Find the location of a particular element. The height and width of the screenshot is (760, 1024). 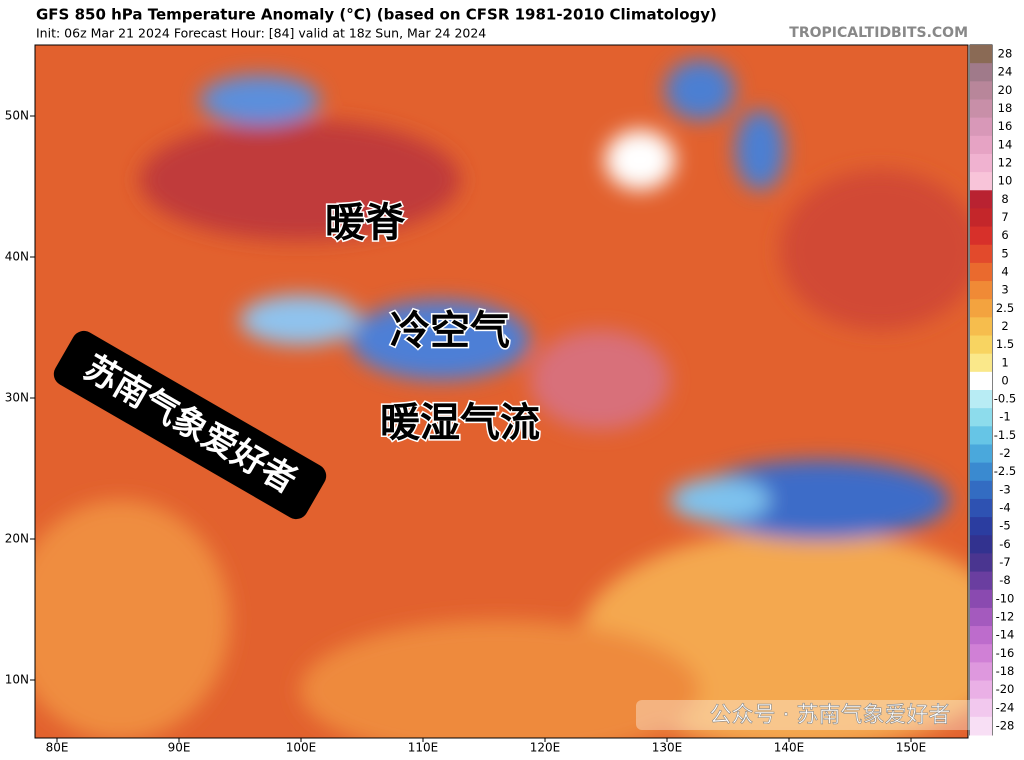

colorbar-label: 2.5 is located at coordinates (1005, 308).